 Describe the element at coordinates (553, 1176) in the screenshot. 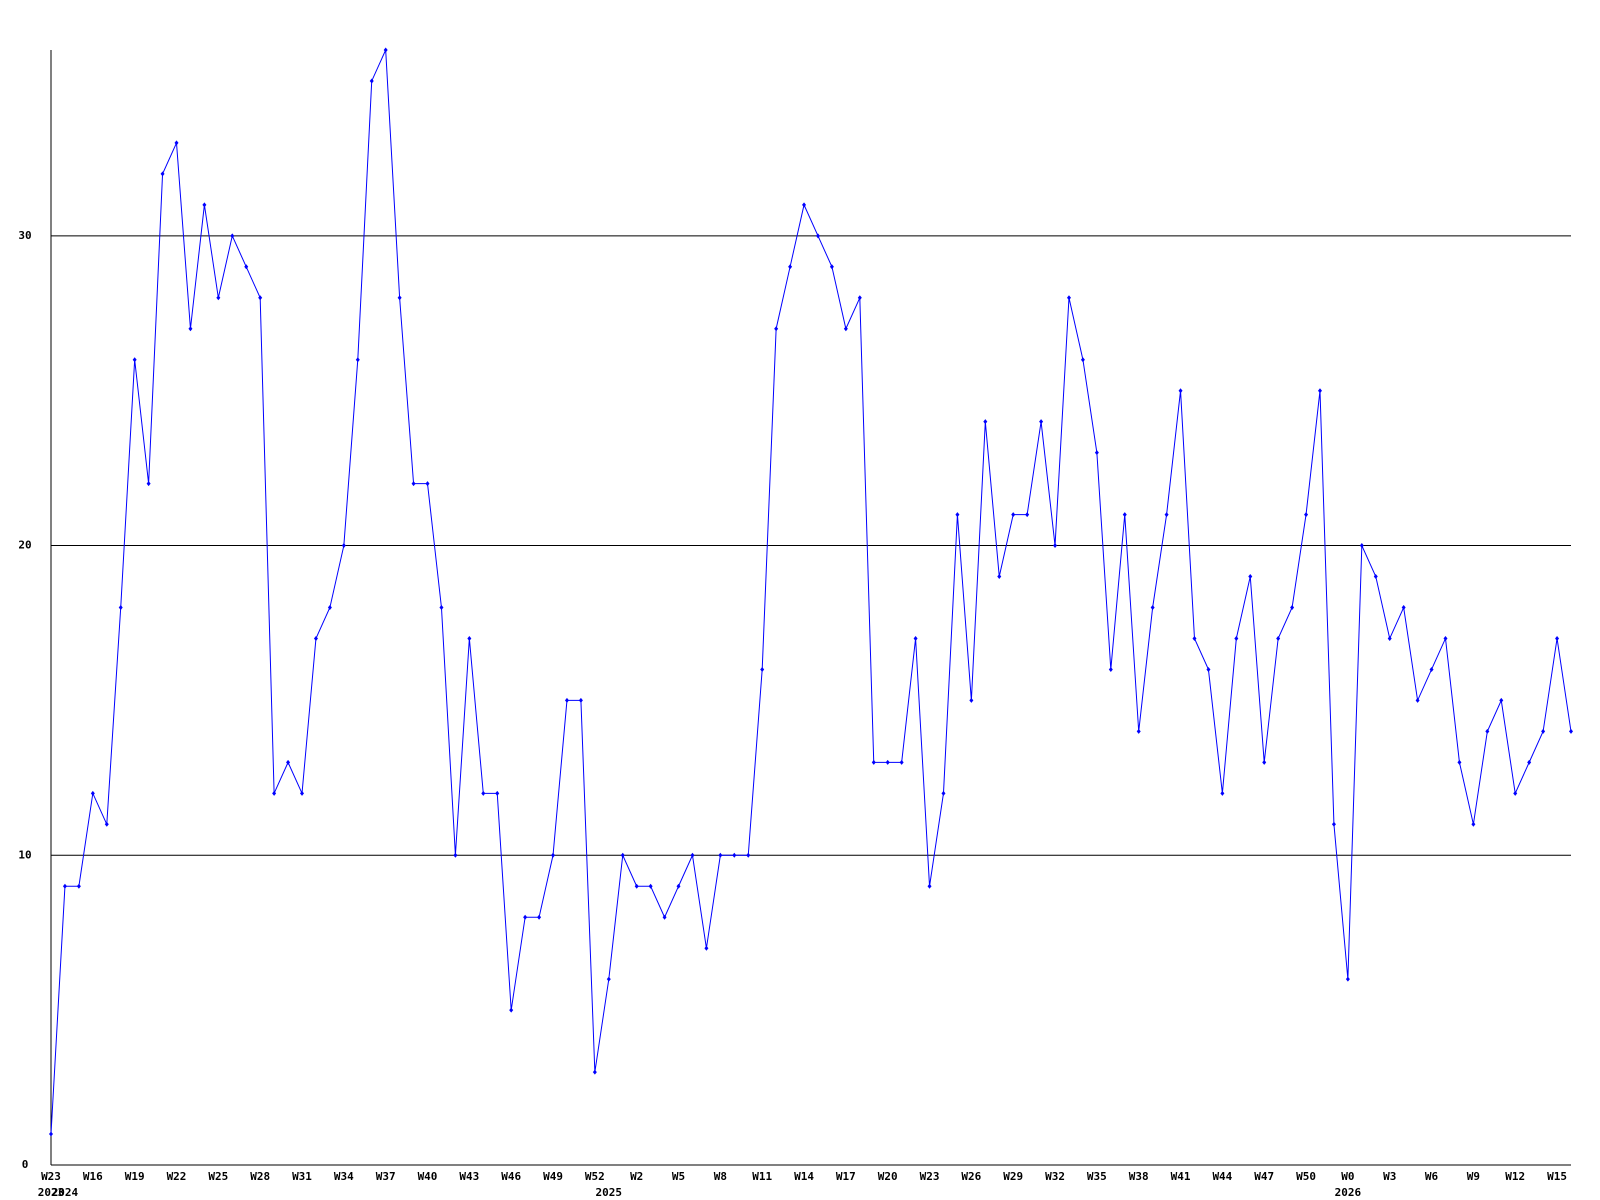

I see `x-tick-label: W49` at that location.